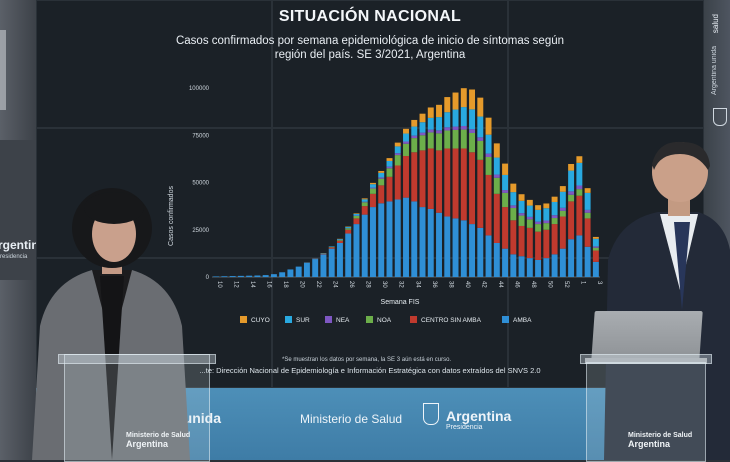 This screenshot has height=462, width=730. I want to click on x-tick-label: 40, so click(467, 284).